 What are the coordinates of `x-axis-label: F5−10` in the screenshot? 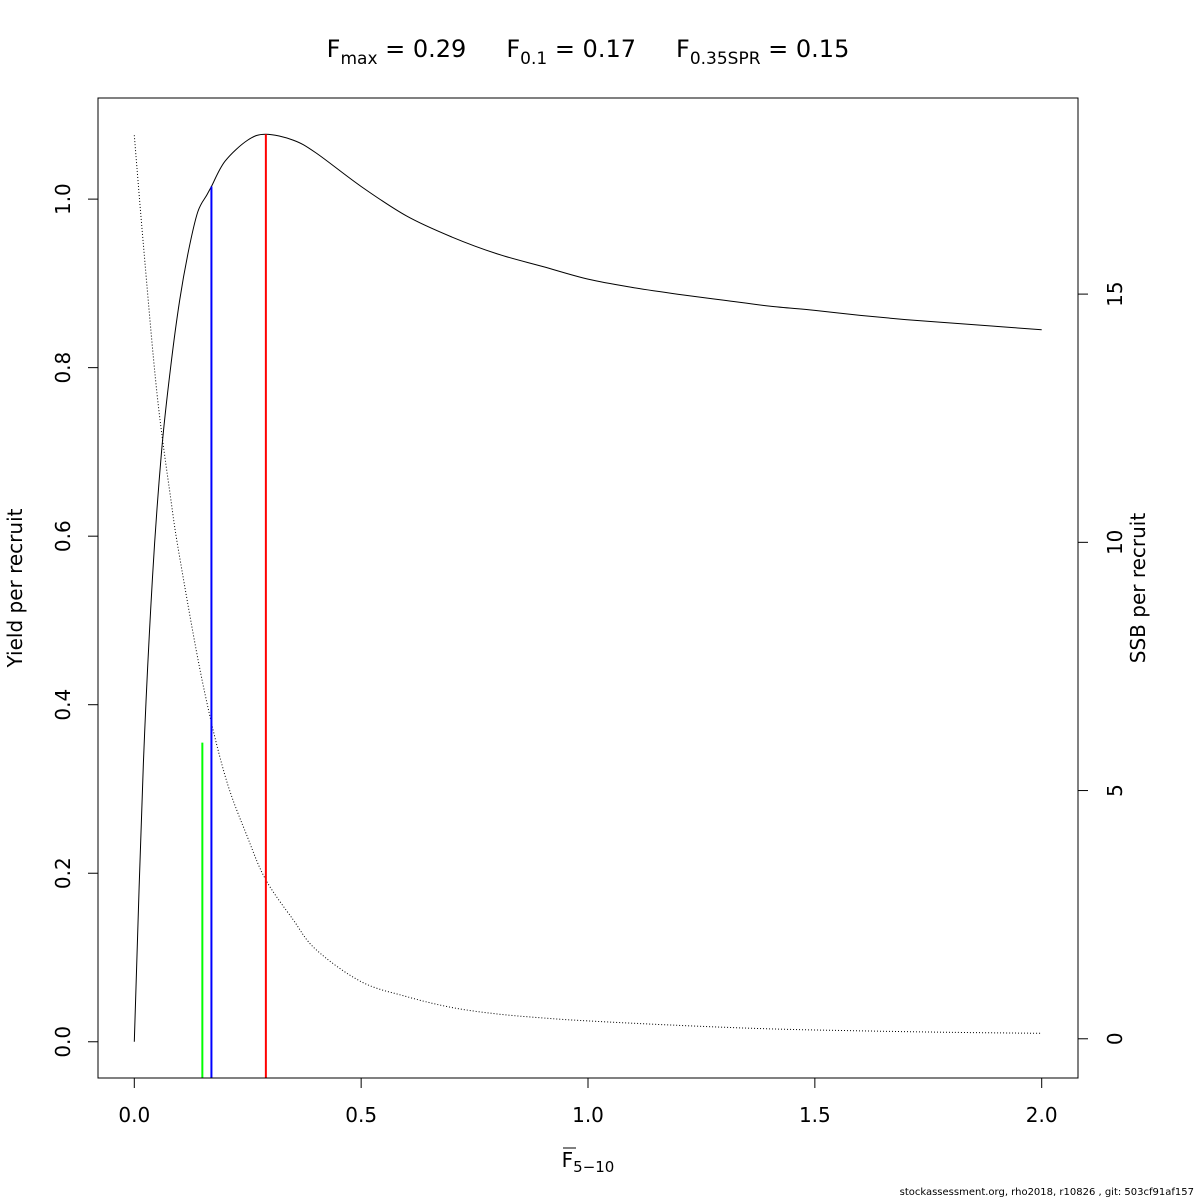 It's located at (588, 1162).